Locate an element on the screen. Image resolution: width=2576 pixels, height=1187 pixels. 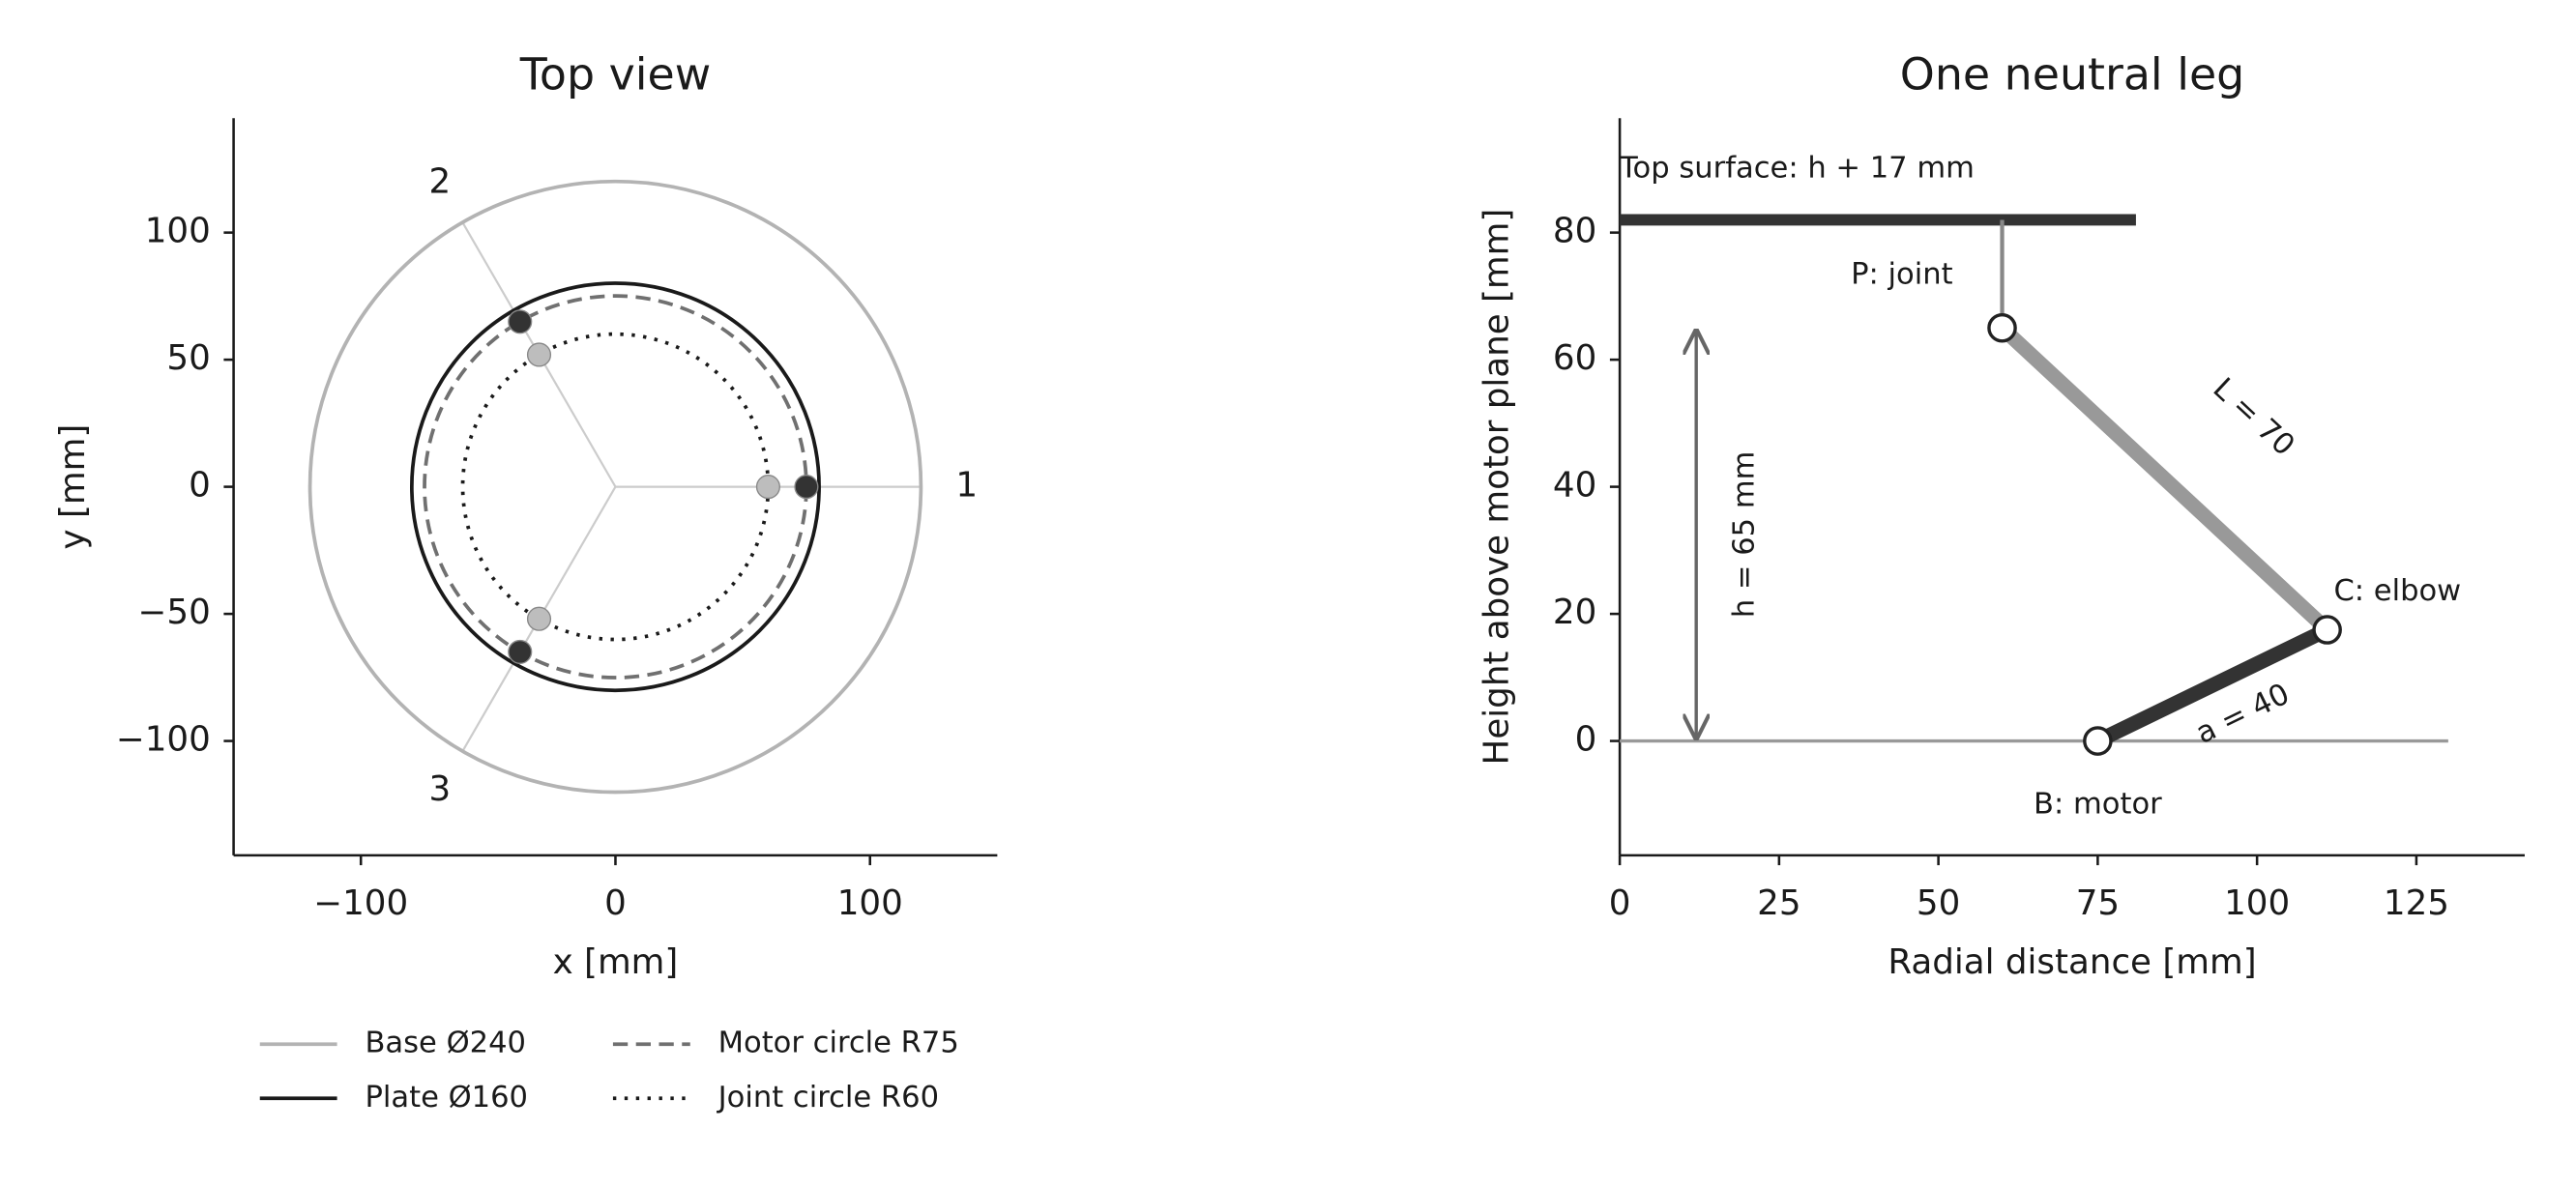
legend-label: Joint circle R60 is located at coordinates (828, 1098).